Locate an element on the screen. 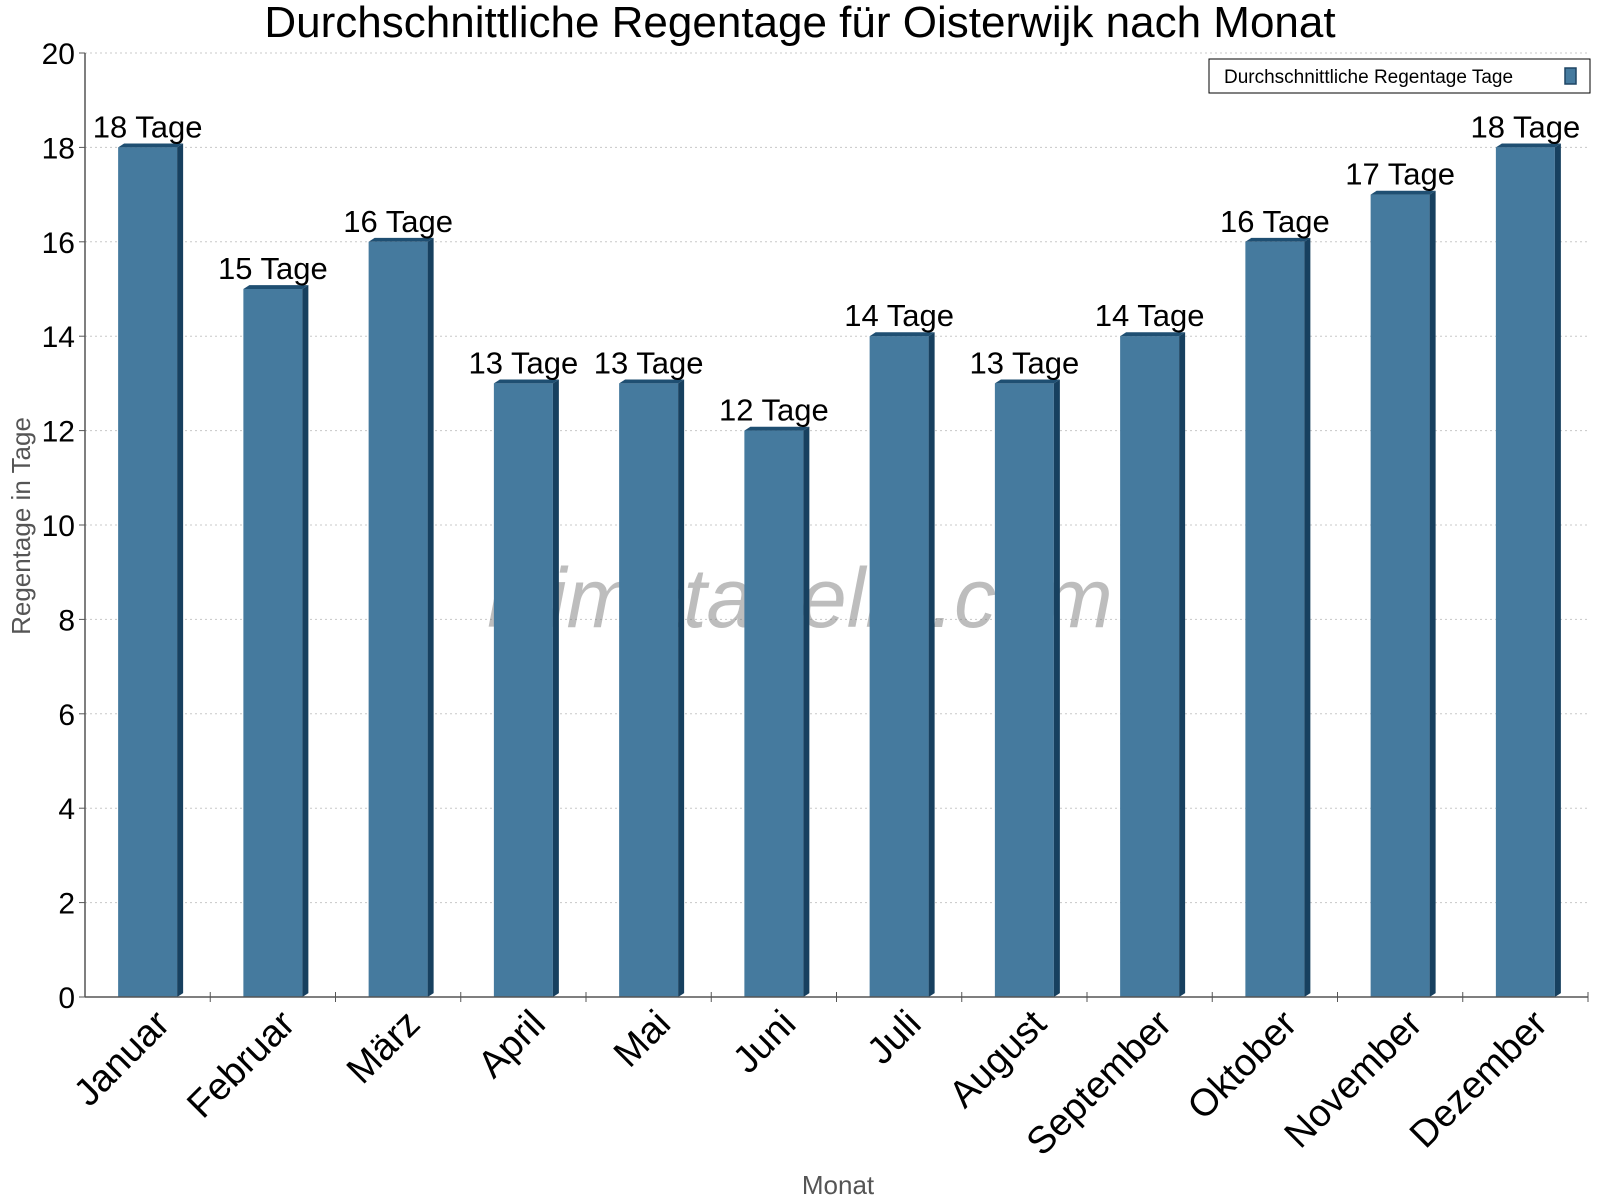 This screenshot has height=1200, width=1600. legend: Durchschnittliche Regentage Tage is located at coordinates (1399, 76).